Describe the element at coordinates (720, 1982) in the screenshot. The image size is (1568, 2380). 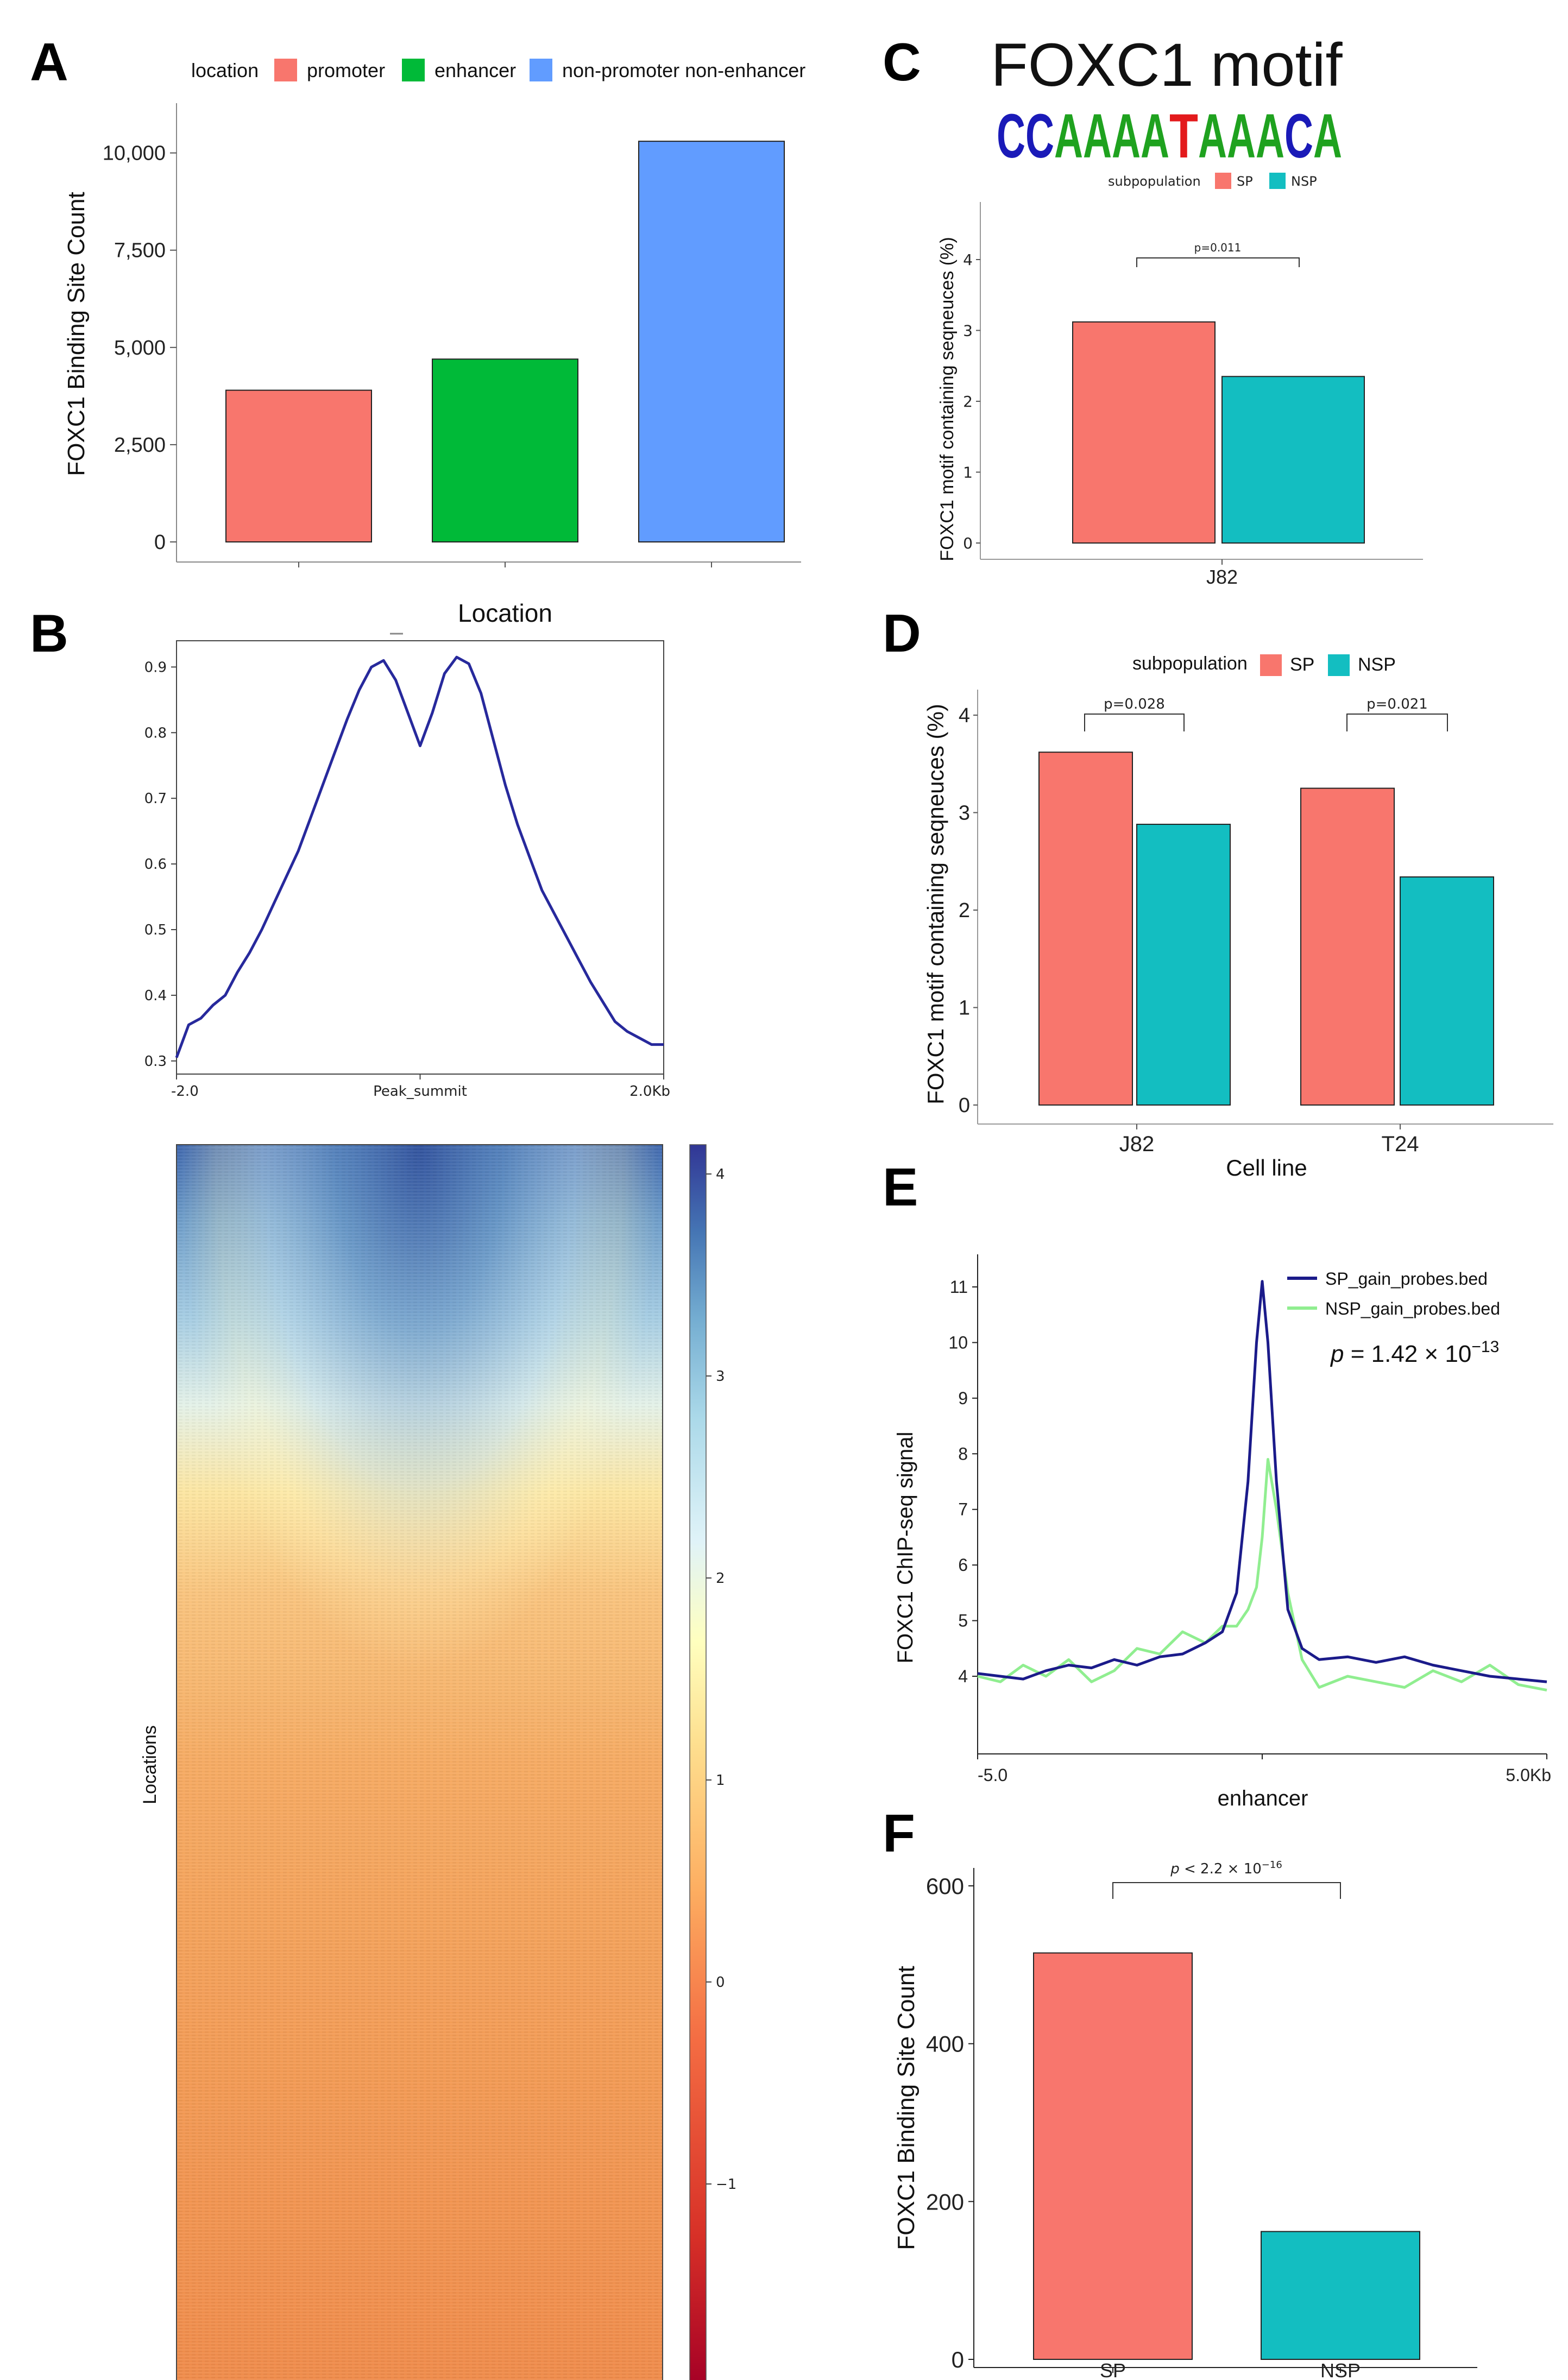
I see `colorbar-tick-label: 0` at that location.